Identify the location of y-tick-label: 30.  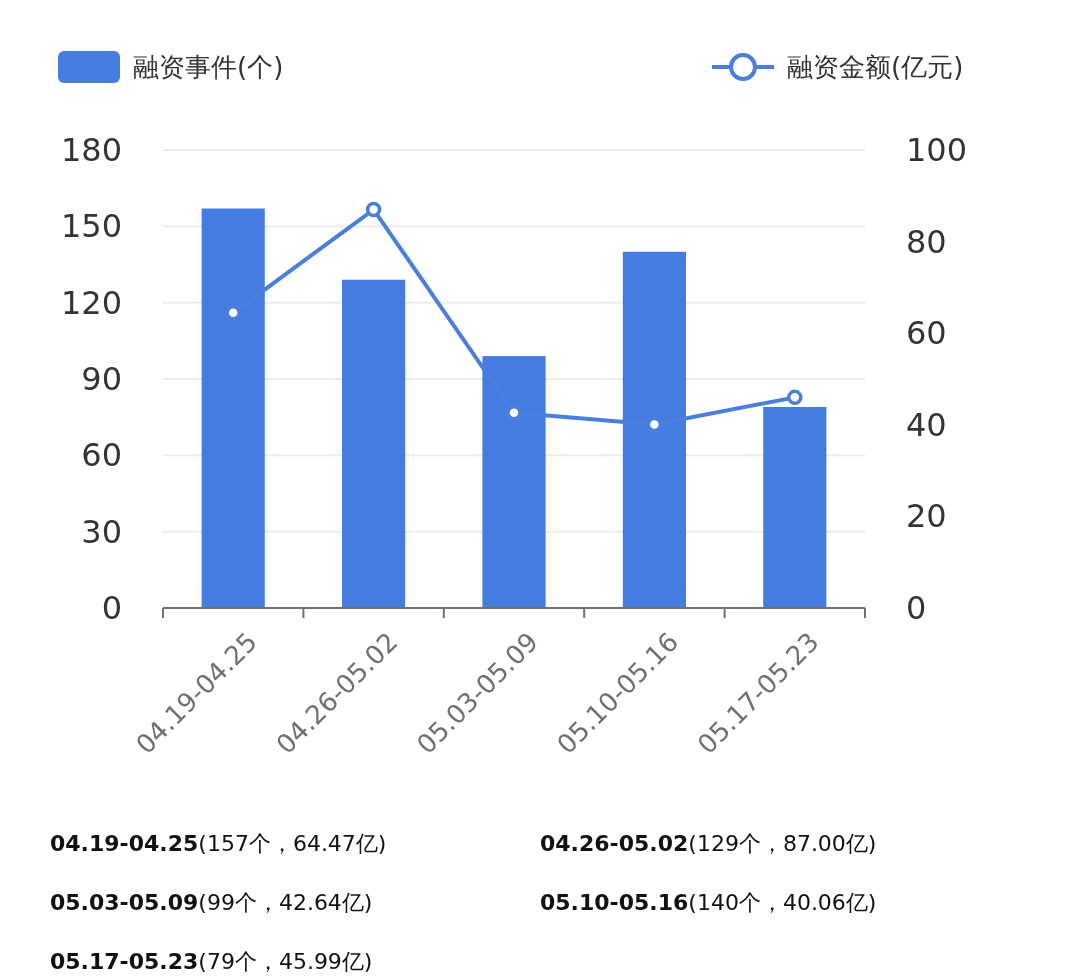
(101, 531).